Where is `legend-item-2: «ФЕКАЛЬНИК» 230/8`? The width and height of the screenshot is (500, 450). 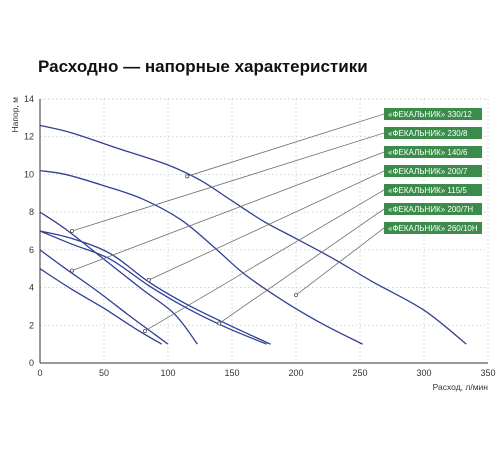 legend-item-2: «ФЕКАЛЬНИК» 230/8 is located at coordinates (433, 133).